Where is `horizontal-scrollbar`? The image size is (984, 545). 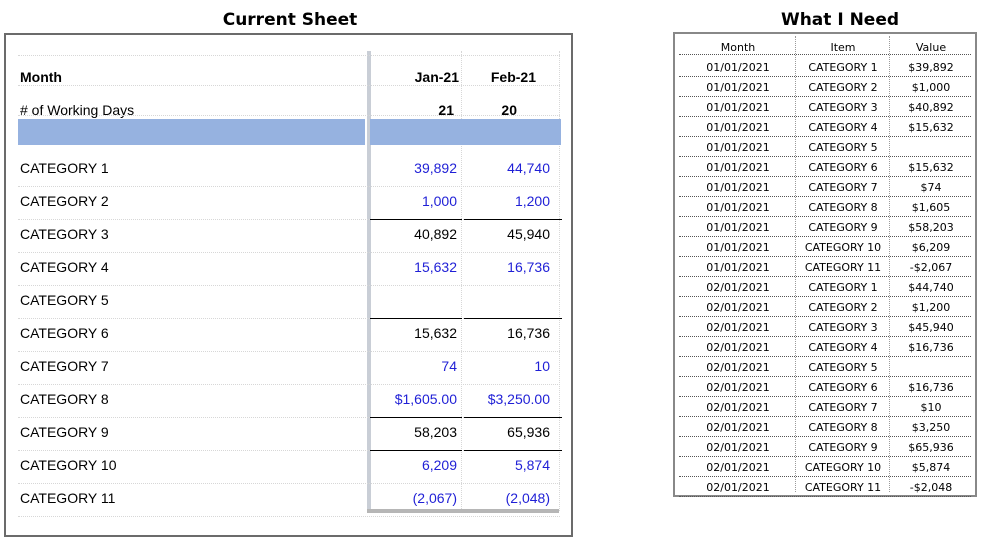
horizontal-scrollbar is located at coordinates (463, 511).